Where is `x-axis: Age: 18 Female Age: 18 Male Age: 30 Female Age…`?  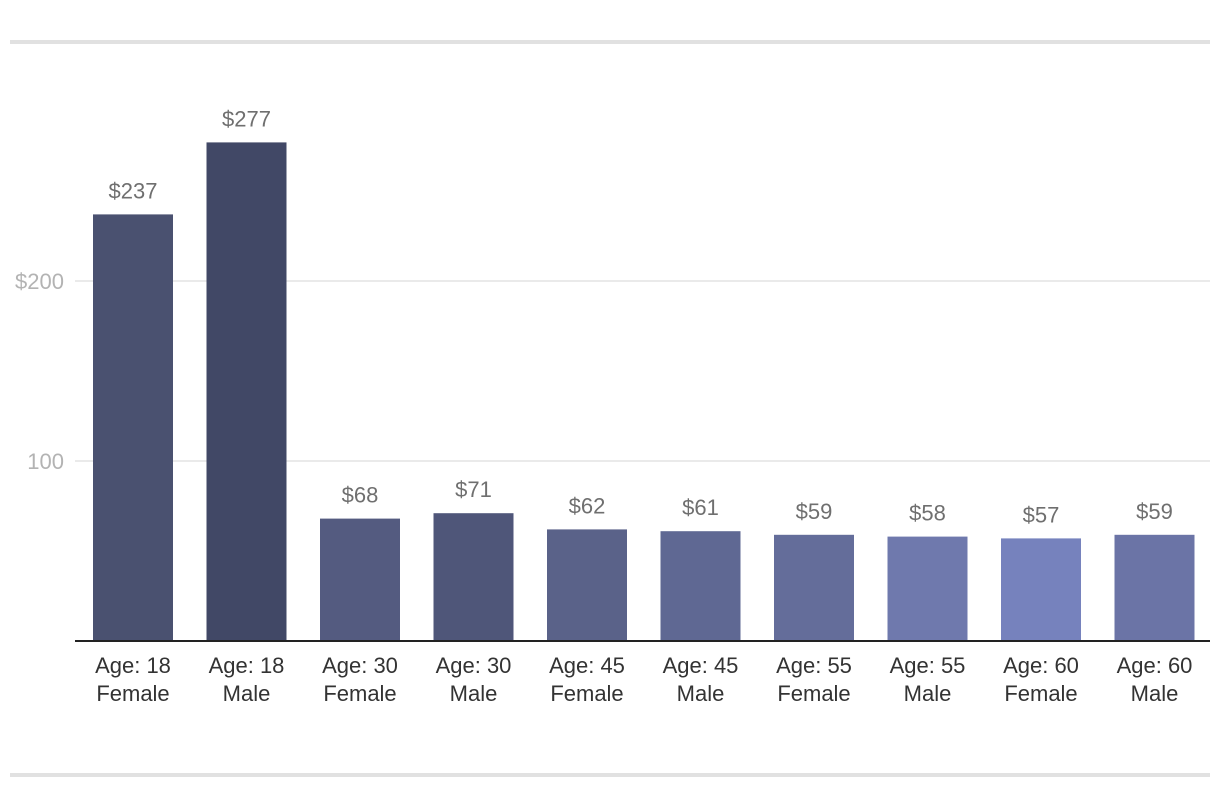
x-axis: Age: 18 Female Age: 18 Male Age: 30 Female Age… is located at coordinates (642, 673).